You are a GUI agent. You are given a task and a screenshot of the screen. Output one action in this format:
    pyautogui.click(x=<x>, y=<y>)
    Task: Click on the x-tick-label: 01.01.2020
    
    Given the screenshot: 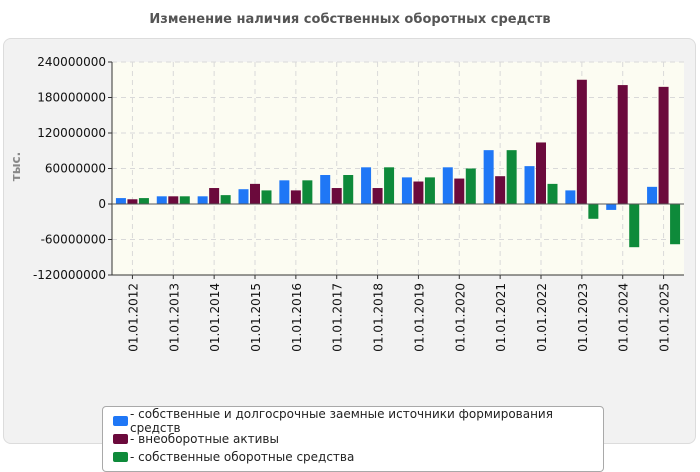 What is the action you would take?
    pyautogui.click(x=460, y=317)
    